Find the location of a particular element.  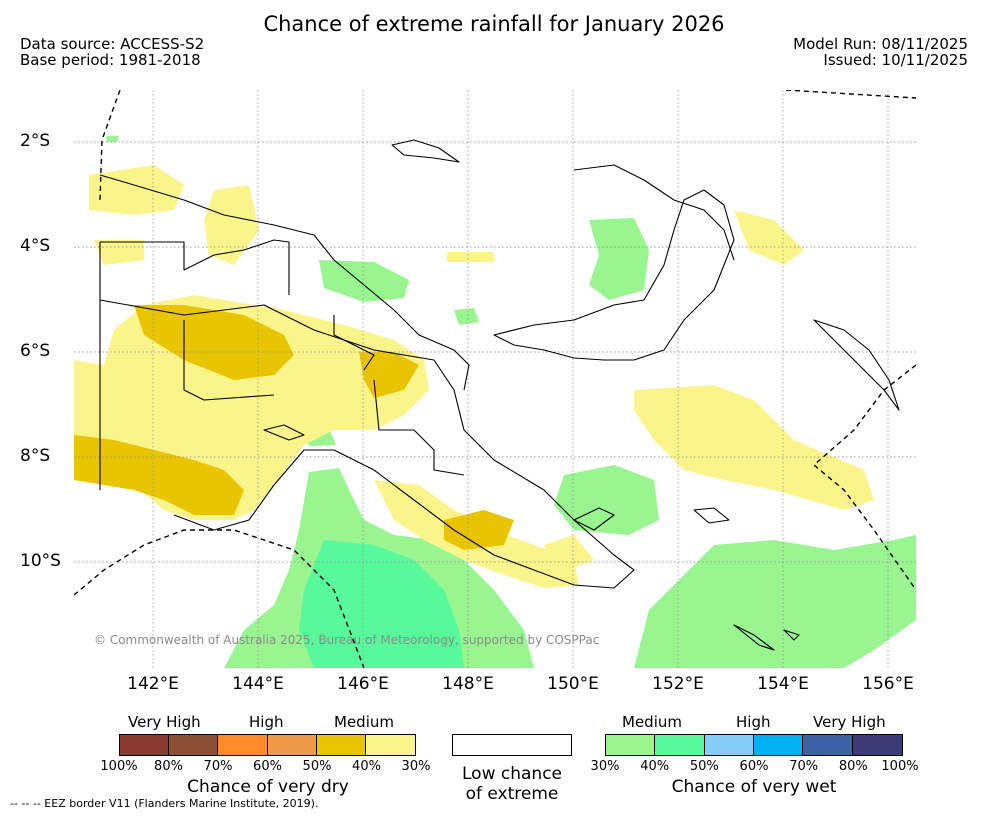

legend-dry-header-high: High is located at coordinates (266, 722).